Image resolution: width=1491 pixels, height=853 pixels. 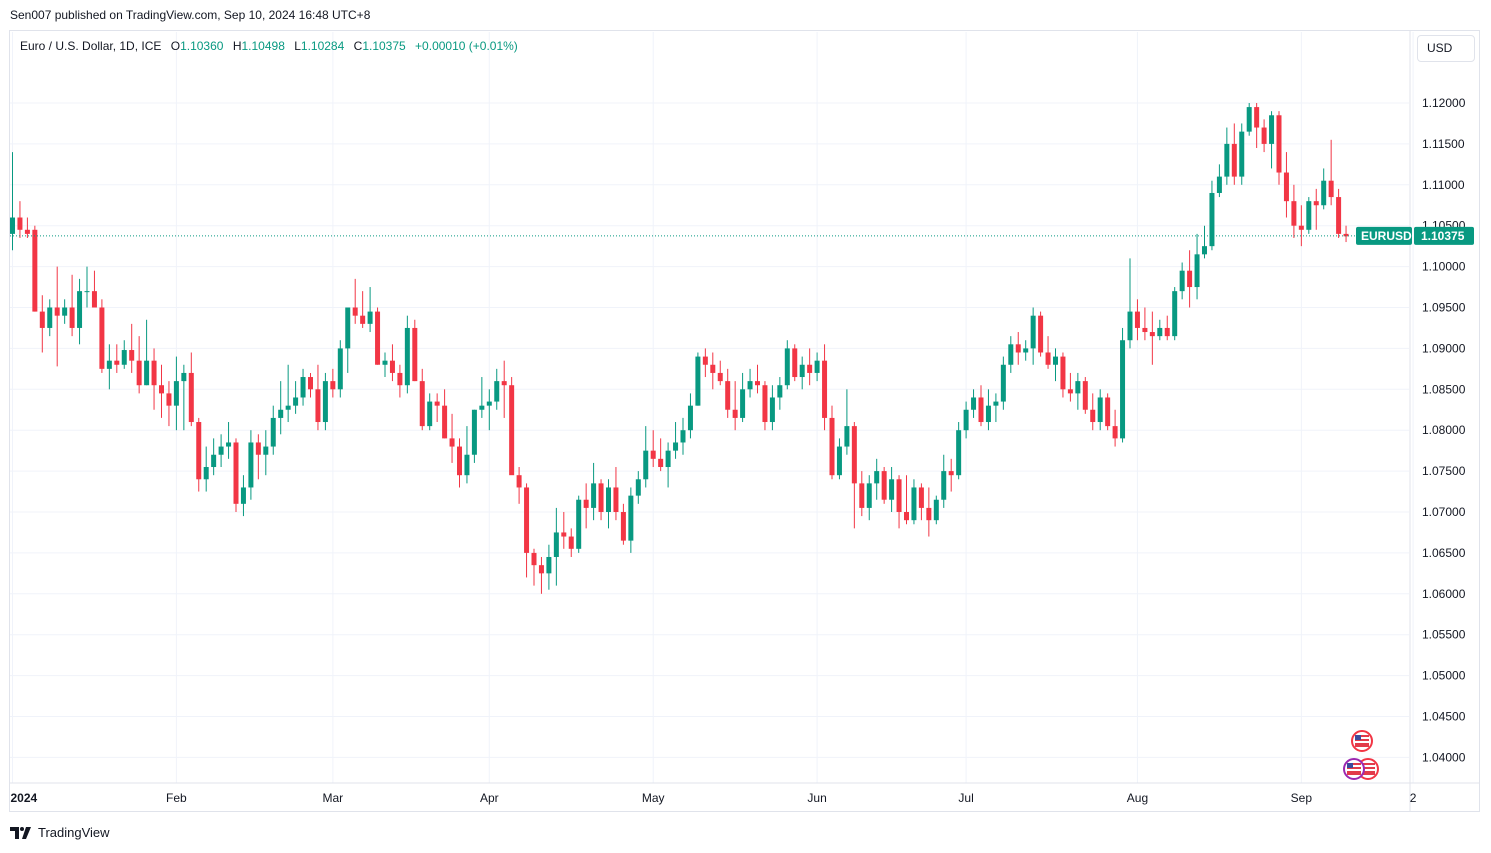 I want to click on y-tick-label: 1.11000, so click(x=1443, y=185).